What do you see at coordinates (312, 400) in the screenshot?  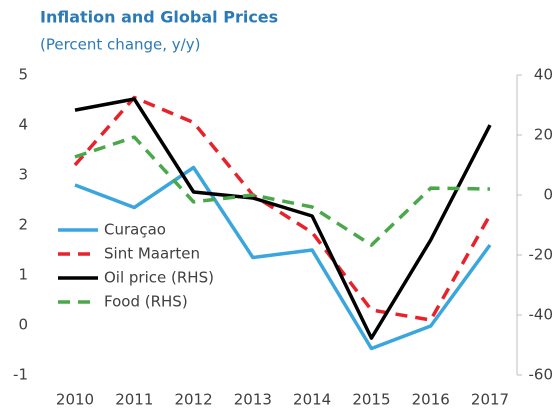 I see `x-tick-label: 2014` at bounding box center [312, 400].